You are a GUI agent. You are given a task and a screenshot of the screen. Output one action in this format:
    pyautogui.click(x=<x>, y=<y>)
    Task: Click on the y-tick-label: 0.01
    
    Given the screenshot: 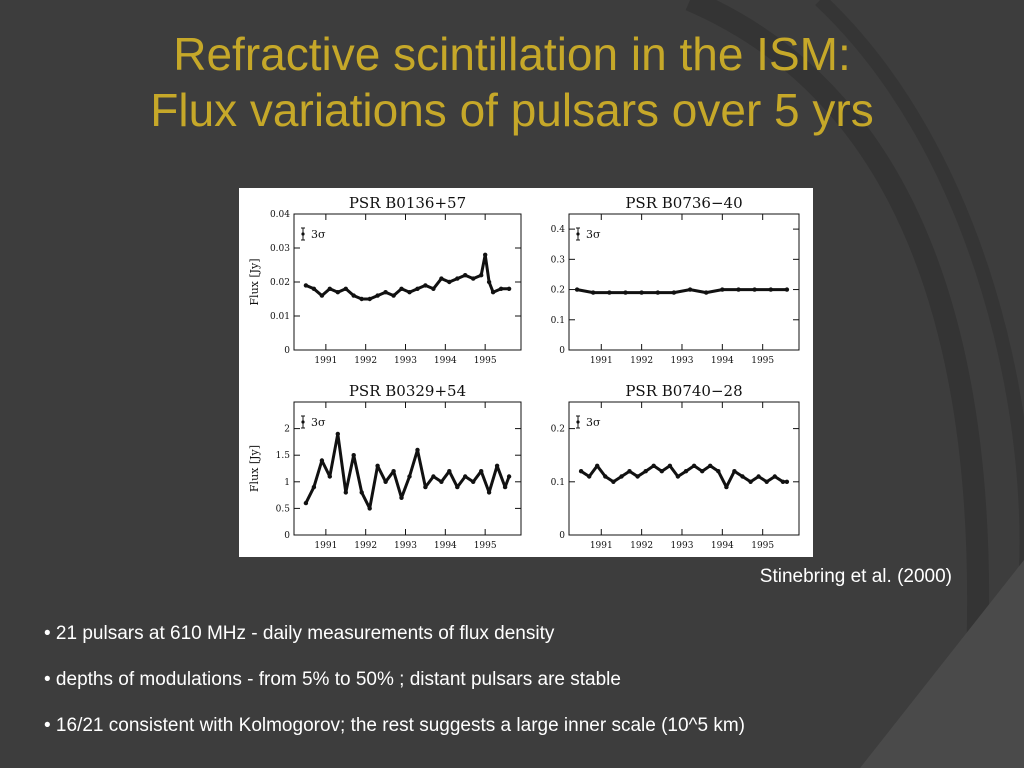 What is the action you would take?
    pyautogui.click(x=280, y=317)
    